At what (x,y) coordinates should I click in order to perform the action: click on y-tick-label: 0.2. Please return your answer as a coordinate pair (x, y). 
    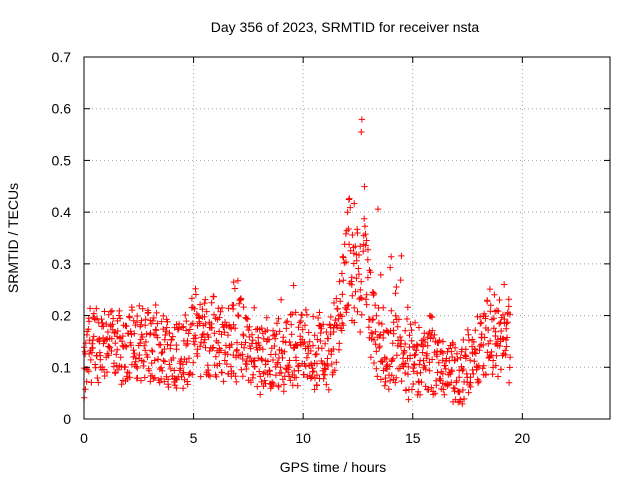
    Looking at the image, I should click on (62, 316).